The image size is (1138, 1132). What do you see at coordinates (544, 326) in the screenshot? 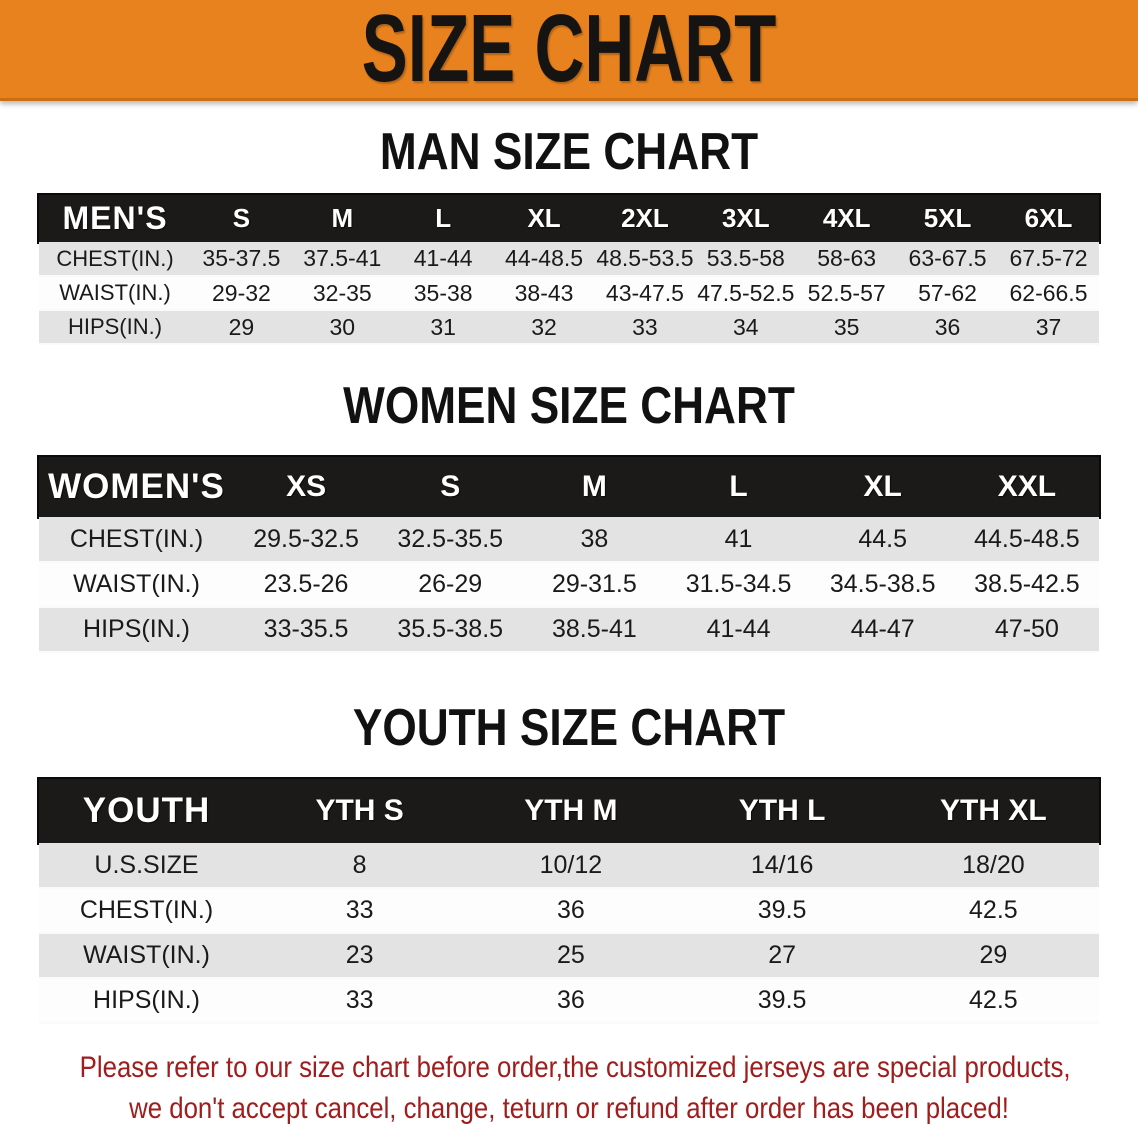
I see `size-value: 32` at bounding box center [544, 326].